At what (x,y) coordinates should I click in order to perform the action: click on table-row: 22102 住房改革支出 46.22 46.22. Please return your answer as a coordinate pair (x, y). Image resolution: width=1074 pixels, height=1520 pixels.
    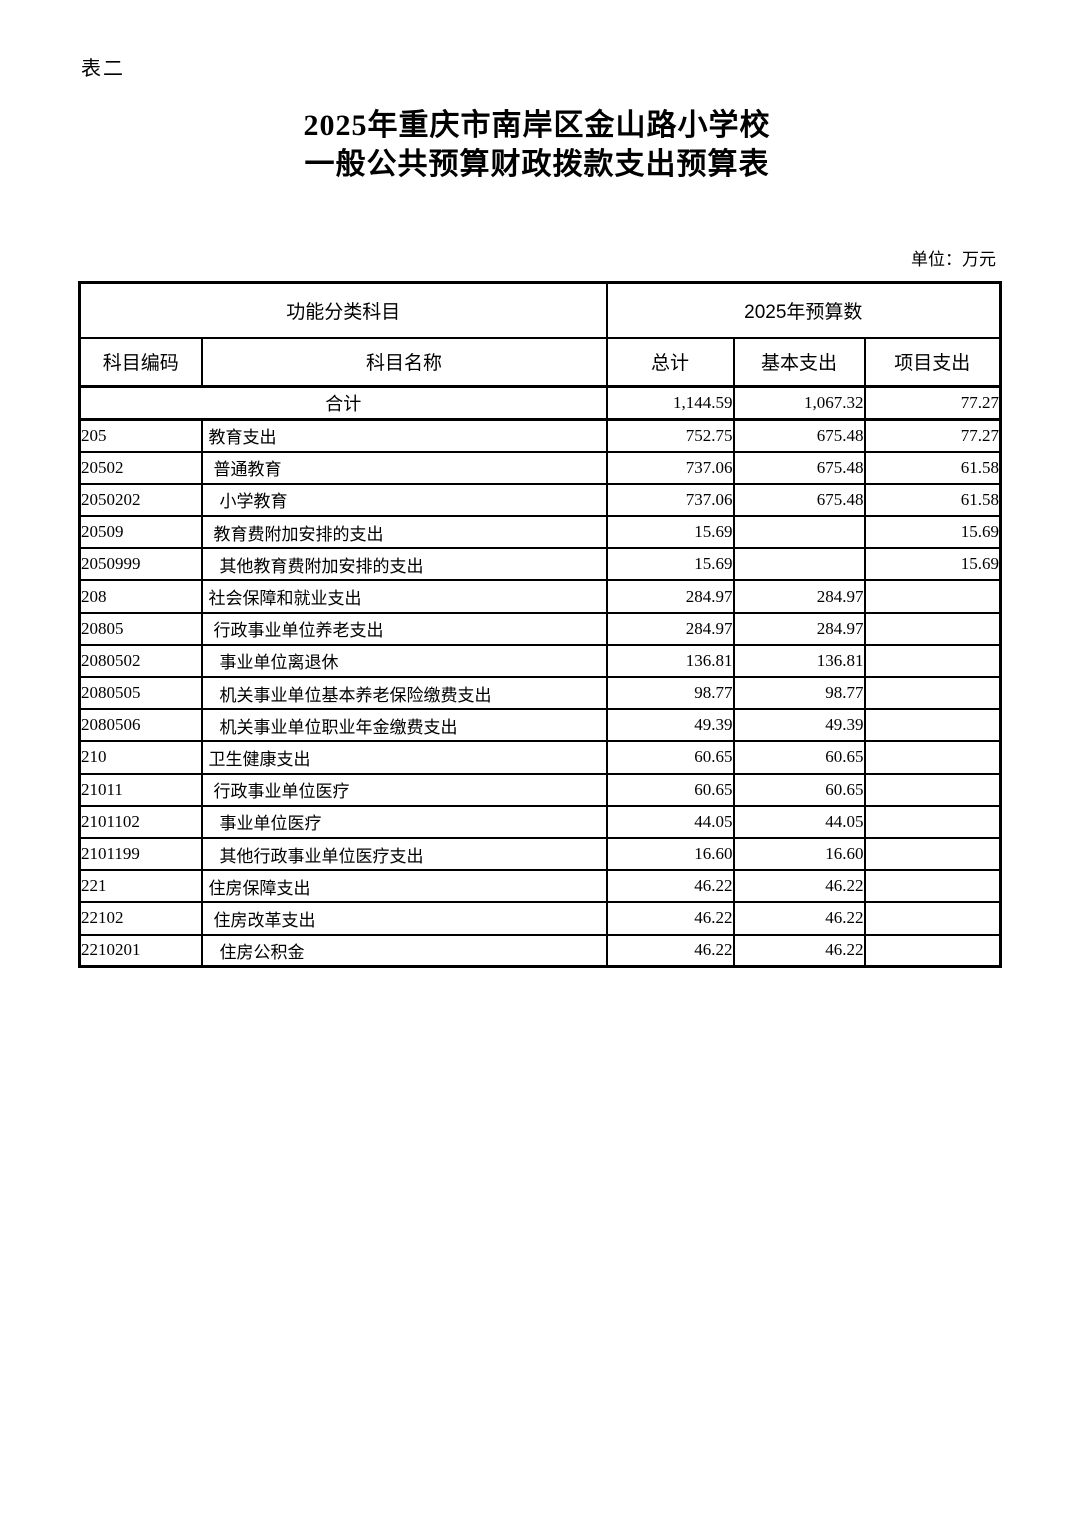
    Looking at the image, I should click on (540, 918).